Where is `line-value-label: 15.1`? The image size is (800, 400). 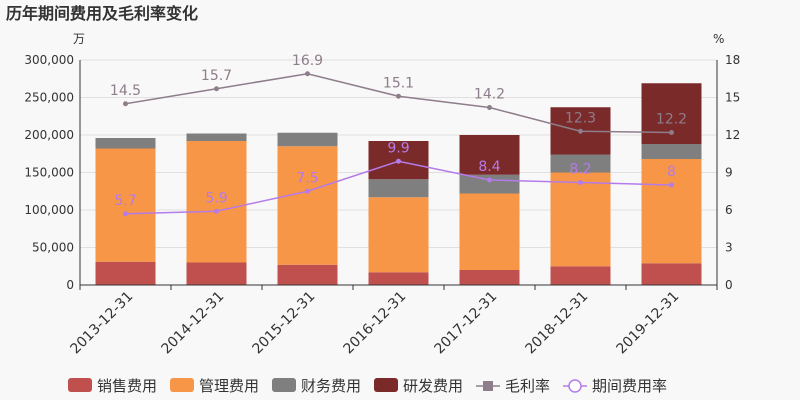
line-value-label: 15.1 is located at coordinates (398, 83).